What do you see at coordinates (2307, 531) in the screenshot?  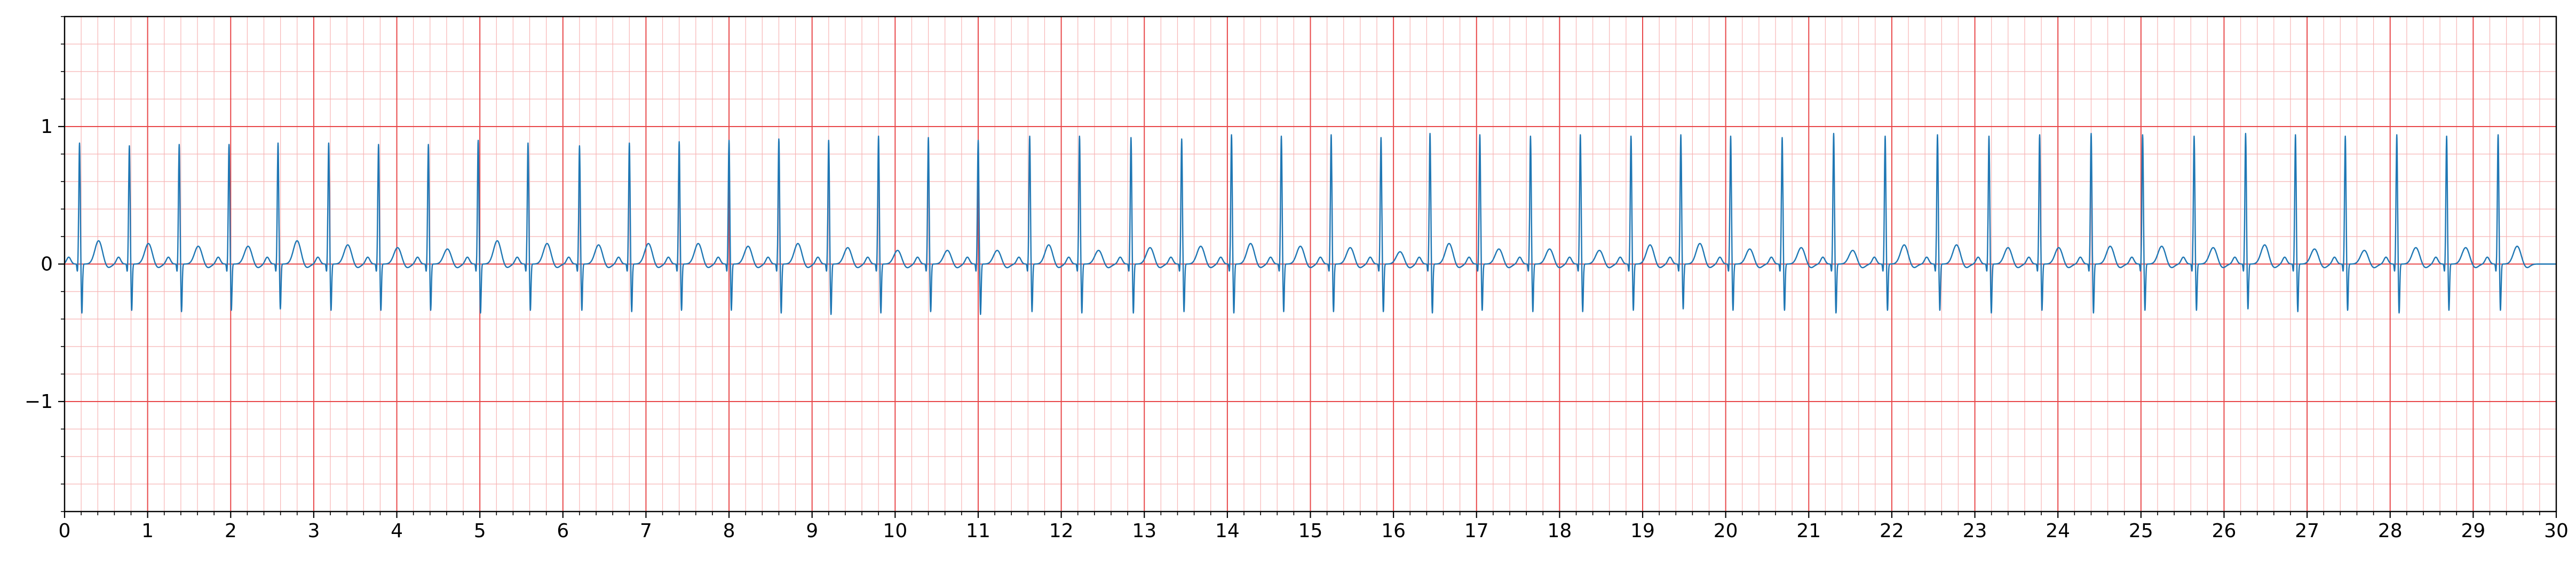 I see `x-tick-label: 27` at bounding box center [2307, 531].